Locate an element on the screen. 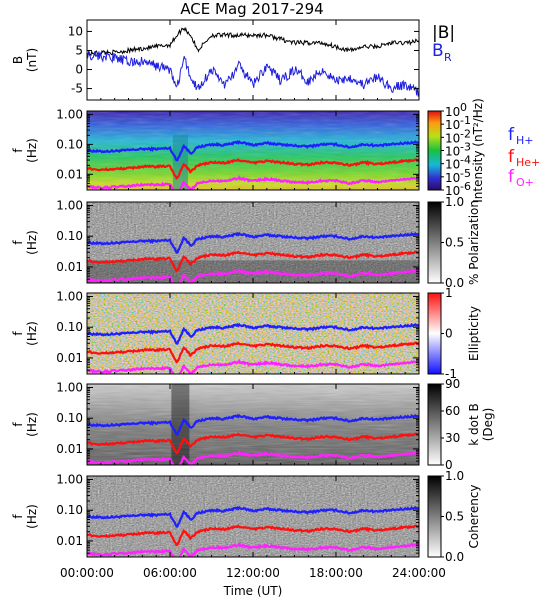 This screenshot has height=600, width=550. series-b-total-line is located at coordinates (253, 41).